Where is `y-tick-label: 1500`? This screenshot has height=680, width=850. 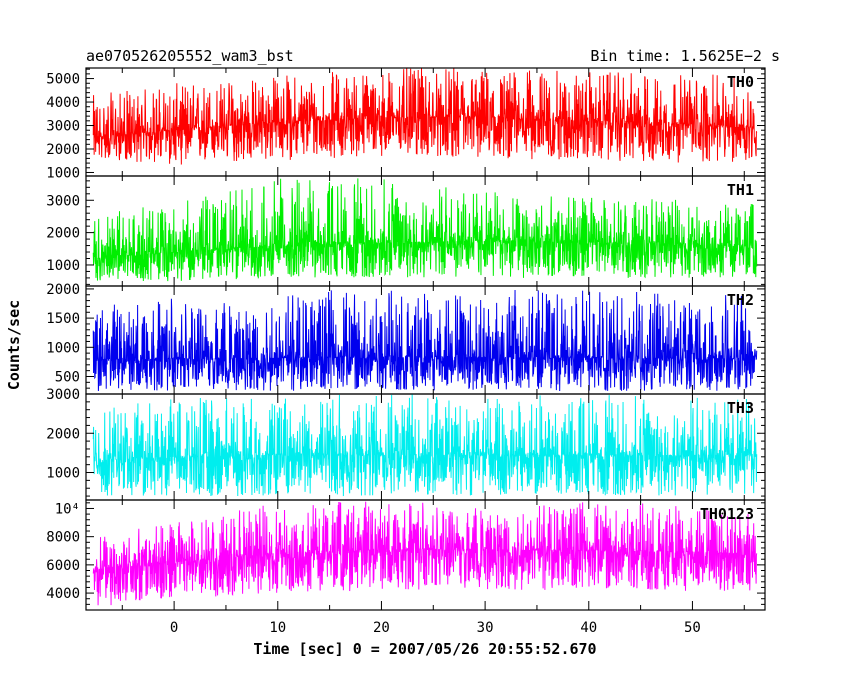 y-tick-label: 1500 is located at coordinates (63, 319).